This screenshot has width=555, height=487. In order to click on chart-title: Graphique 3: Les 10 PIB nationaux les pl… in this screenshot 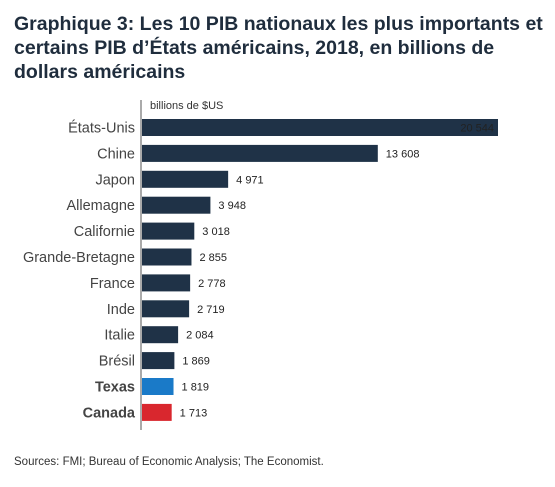, I will do `click(278, 48)`.